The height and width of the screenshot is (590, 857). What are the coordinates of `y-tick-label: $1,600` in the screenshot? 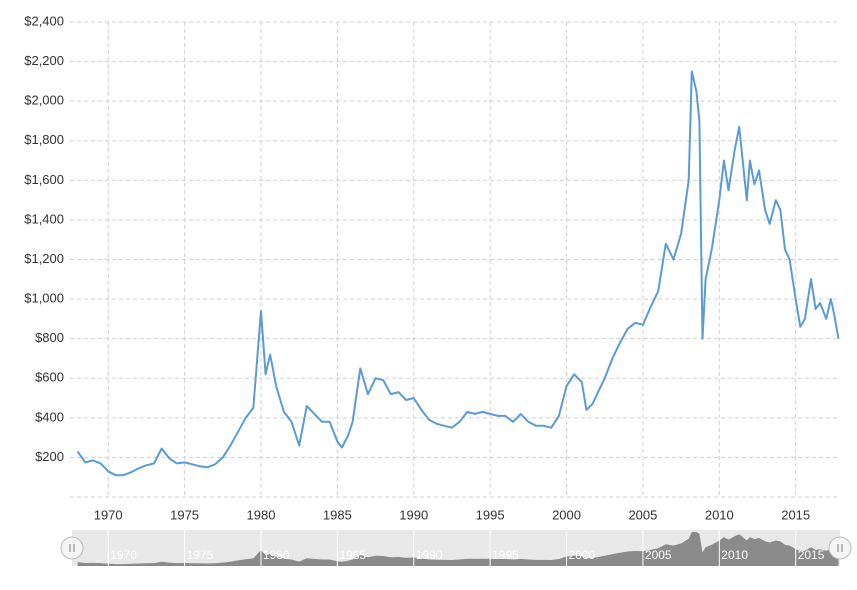 It's located at (44, 179).